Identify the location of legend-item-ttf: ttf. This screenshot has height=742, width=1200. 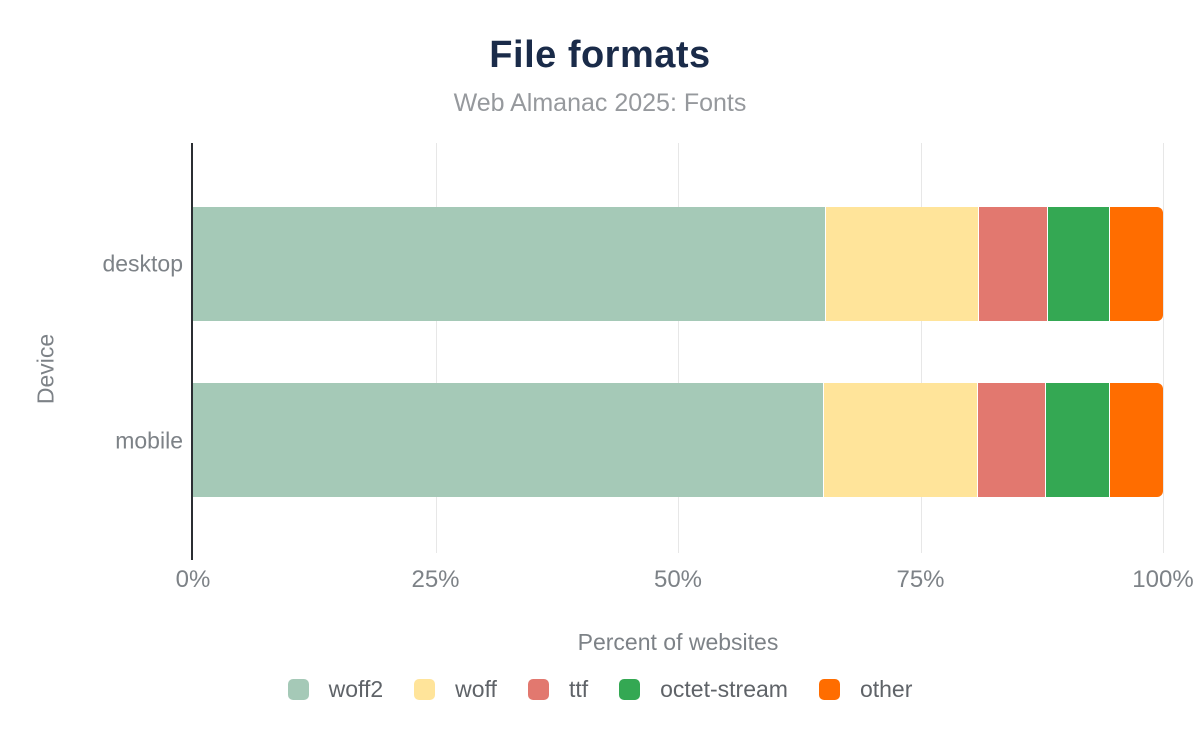
(558, 689).